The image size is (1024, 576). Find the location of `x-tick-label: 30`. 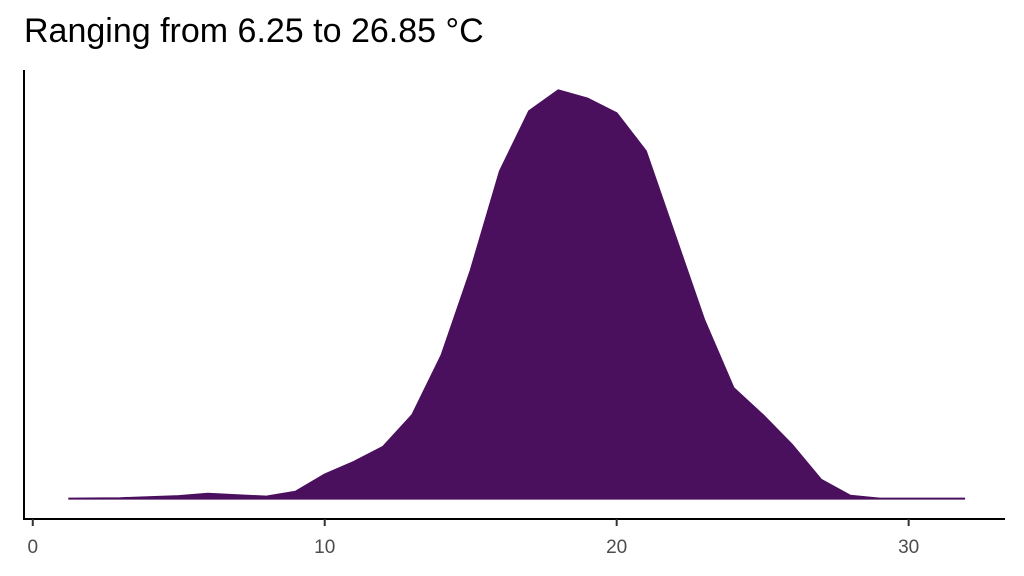

x-tick-label: 30 is located at coordinates (908, 547).